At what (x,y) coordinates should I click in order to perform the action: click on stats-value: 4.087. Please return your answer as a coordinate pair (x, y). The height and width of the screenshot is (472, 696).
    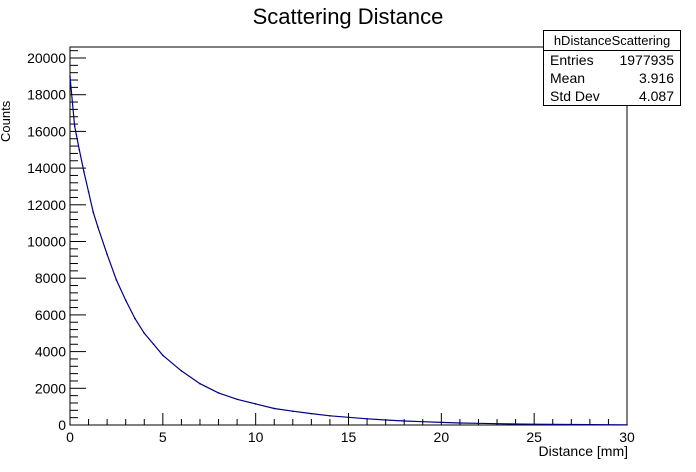
    Looking at the image, I should click on (656, 96).